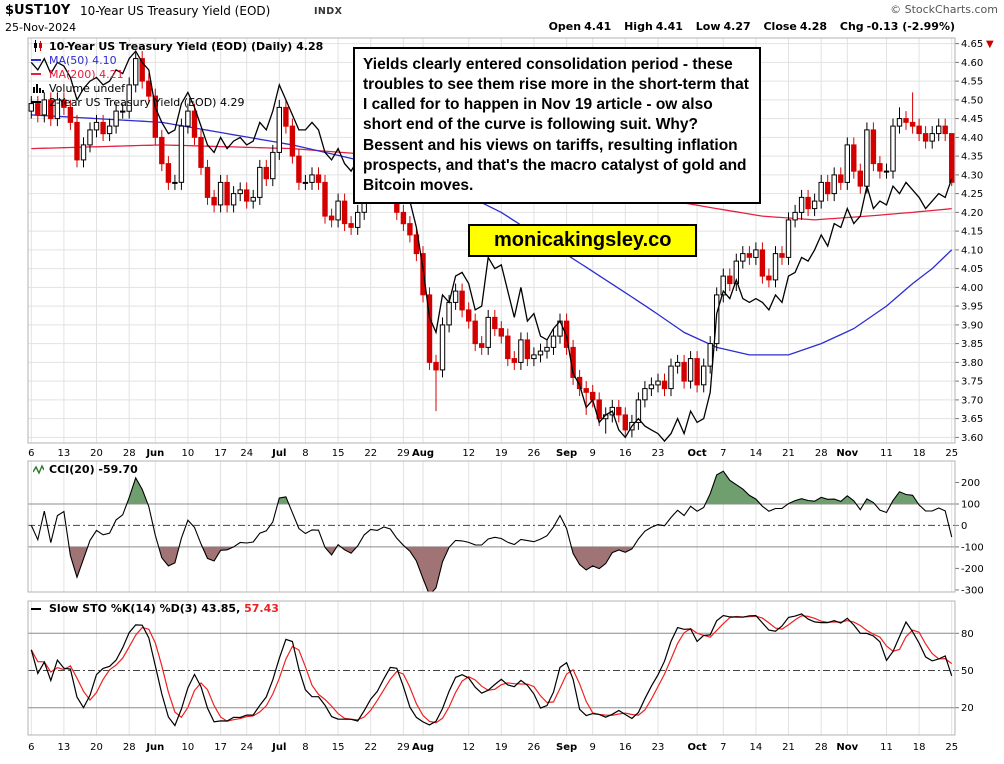 This screenshot has height=764, width=1004. What do you see at coordinates (972, 590) in the screenshot?
I see `svg-text: -300` at bounding box center [972, 590].